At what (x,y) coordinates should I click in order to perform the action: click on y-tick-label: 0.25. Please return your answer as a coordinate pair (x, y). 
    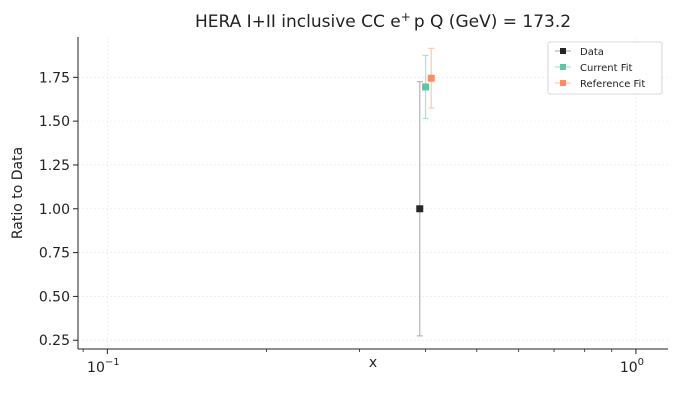
    Looking at the image, I should click on (54, 341).